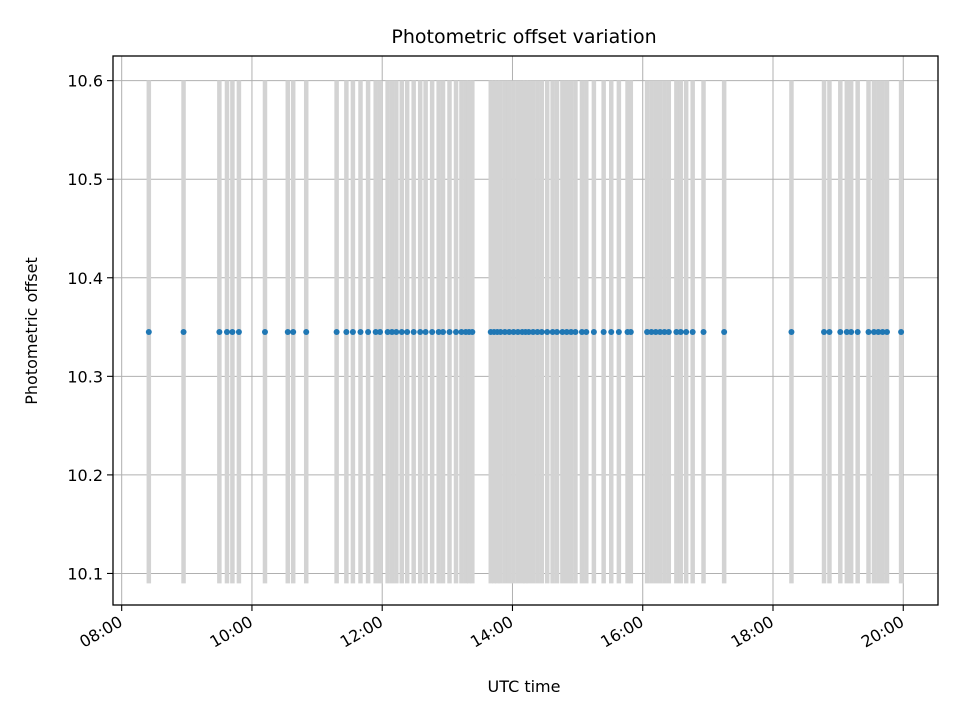  What do you see at coordinates (231, 632) in the screenshot?
I see `x-tick-label: 10:00` at bounding box center [231, 632].